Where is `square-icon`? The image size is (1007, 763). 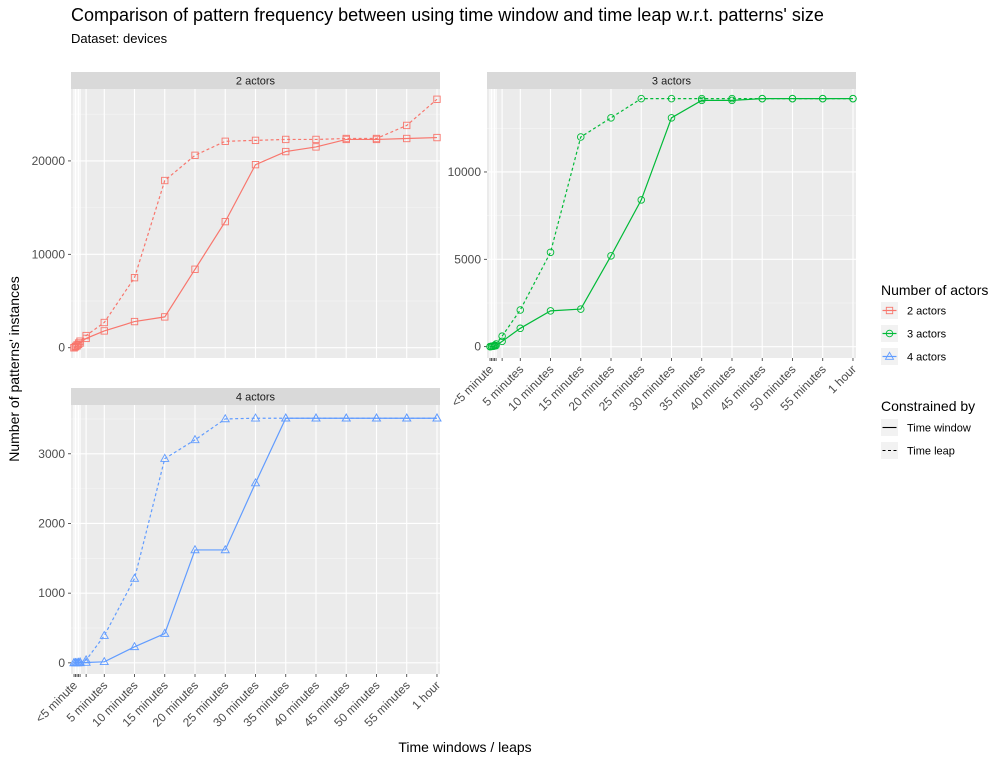 square-icon is located at coordinates (889, 310).